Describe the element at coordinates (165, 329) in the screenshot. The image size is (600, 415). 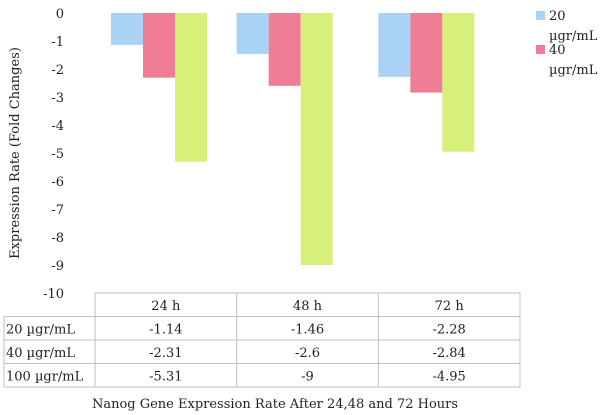
I see `table-cell-value: -1.14` at that location.